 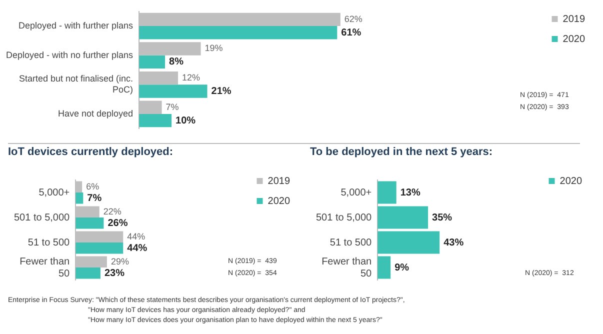 I want to click on data-label: 13%, so click(x=410, y=192).